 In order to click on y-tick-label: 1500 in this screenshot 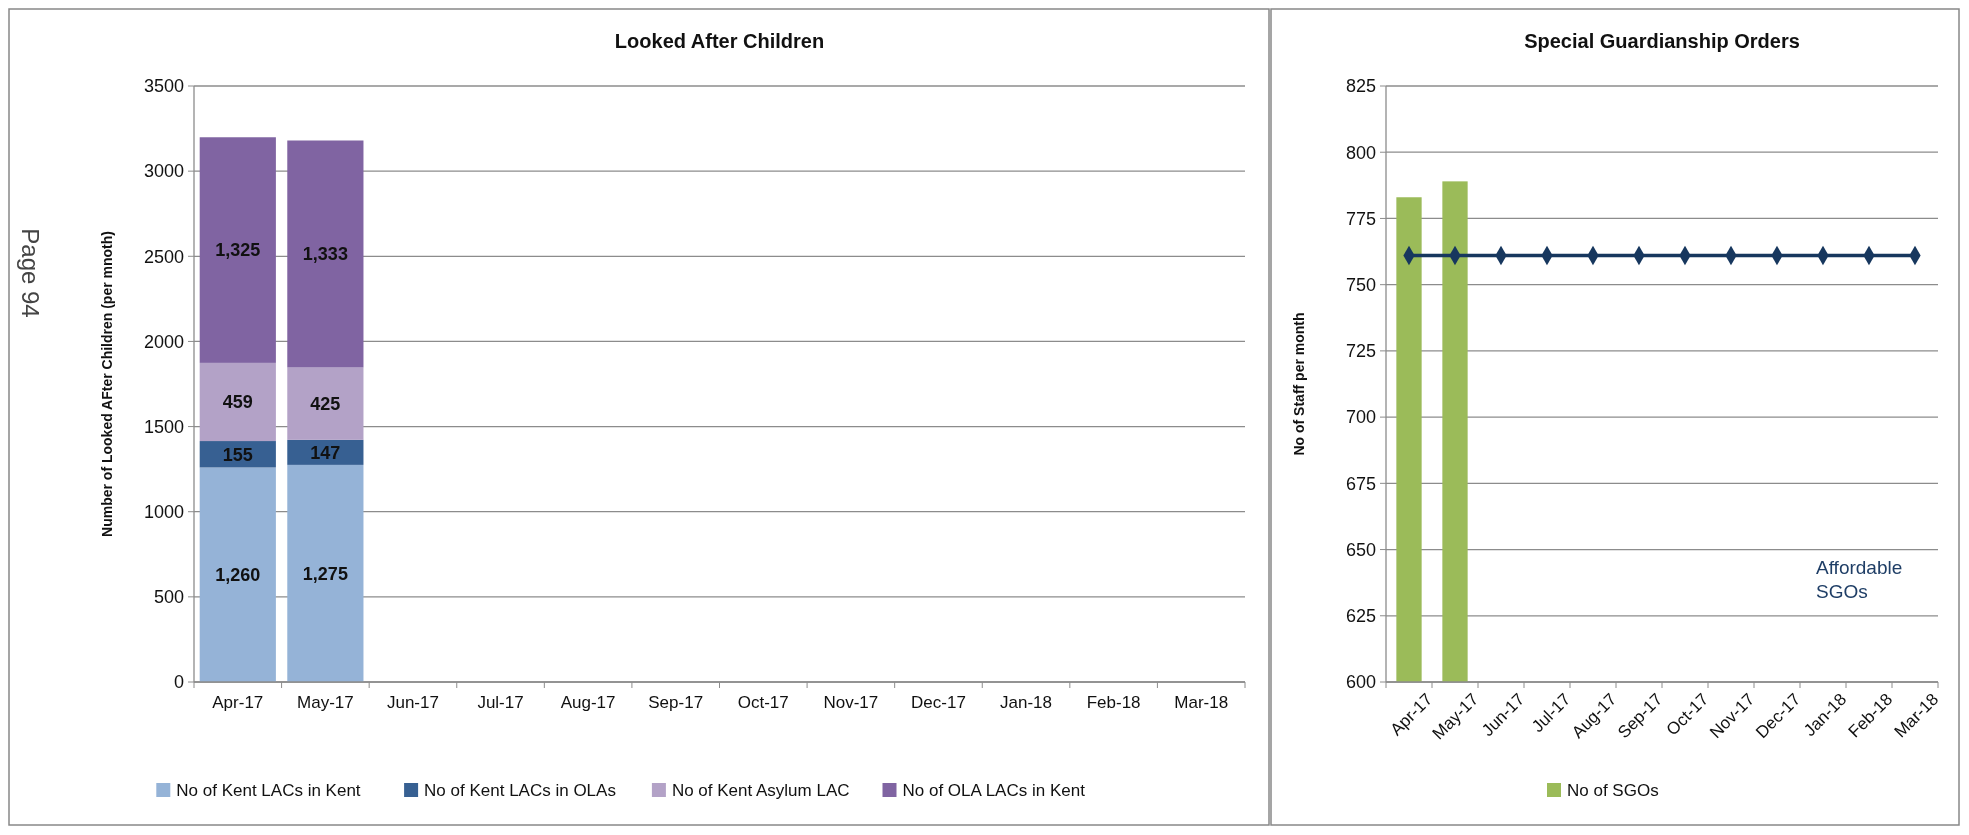, I will do `click(163, 426)`.